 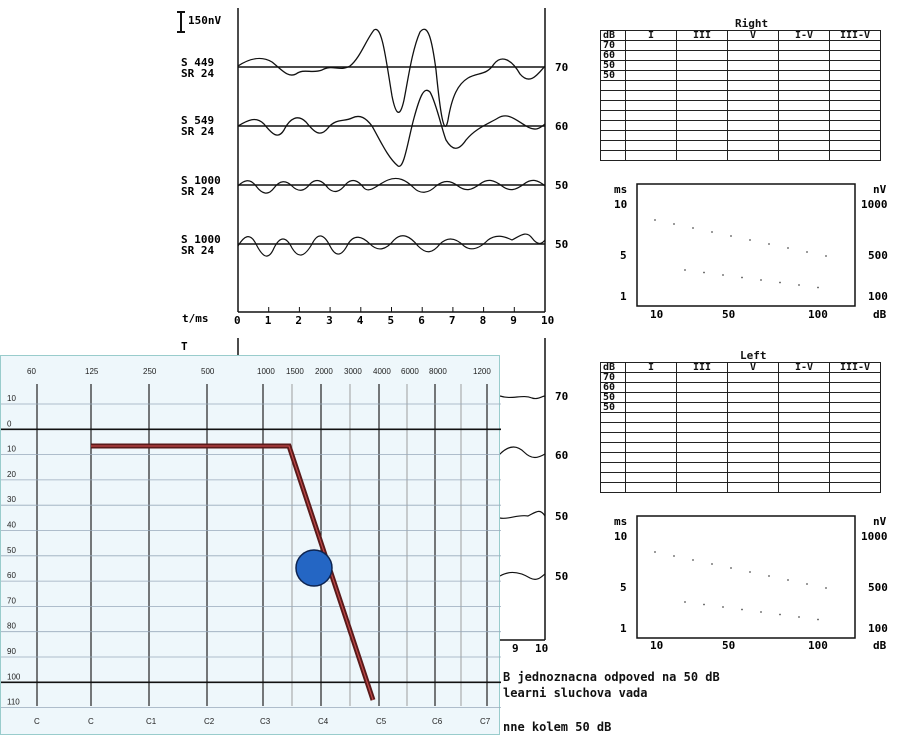 What do you see at coordinates (391, 320) in the screenshot?
I see `time-tick-label: 5` at bounding box center [391, 320].